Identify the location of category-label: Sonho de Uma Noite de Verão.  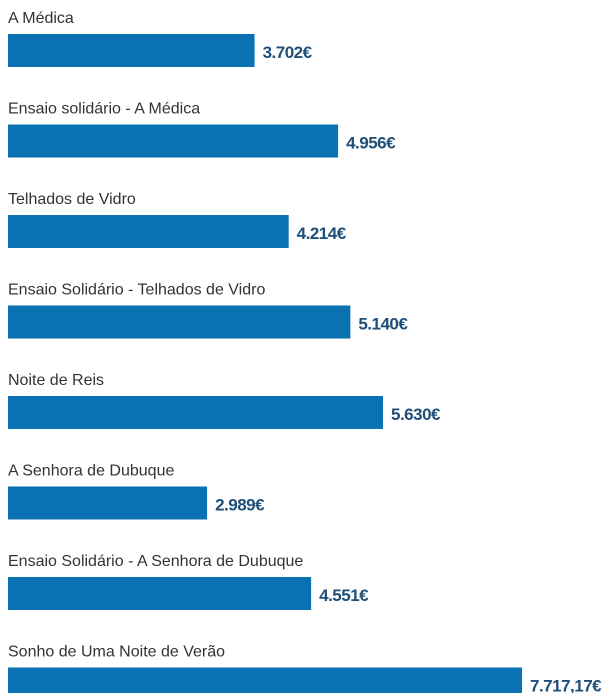
(116, 652).